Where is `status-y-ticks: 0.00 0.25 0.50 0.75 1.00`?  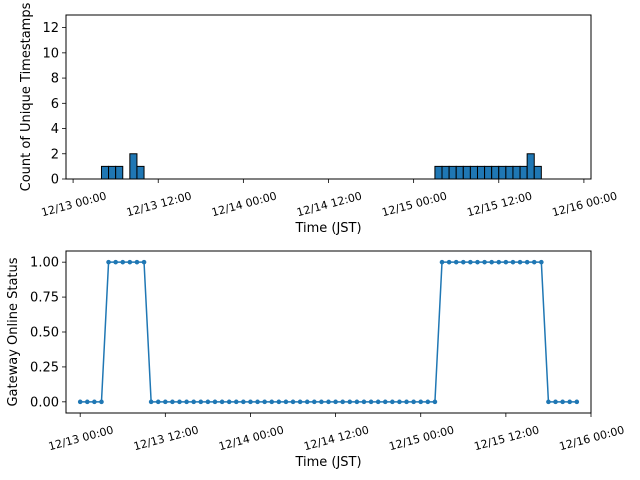 status-y-ticks: 0.00 0.25 0.50 0.75 1.00 is located at coordinates (48, 333).